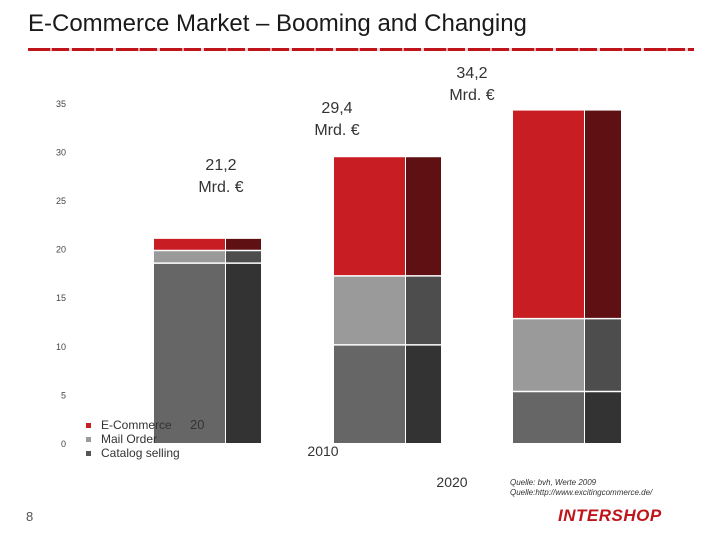 The width and height of the screenshot is (720, 540). Describe the element at coordinates (220, 165) in the screenshot. I see `total-label: 21,2` at that location.